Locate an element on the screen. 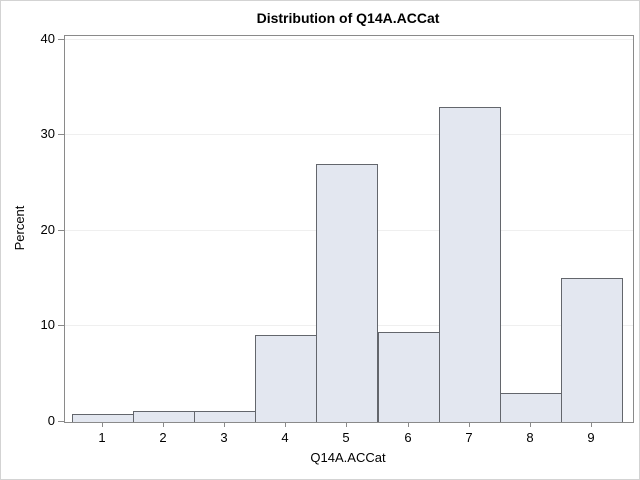  x-tick-label: 5 is located at coordinates (346, 437).